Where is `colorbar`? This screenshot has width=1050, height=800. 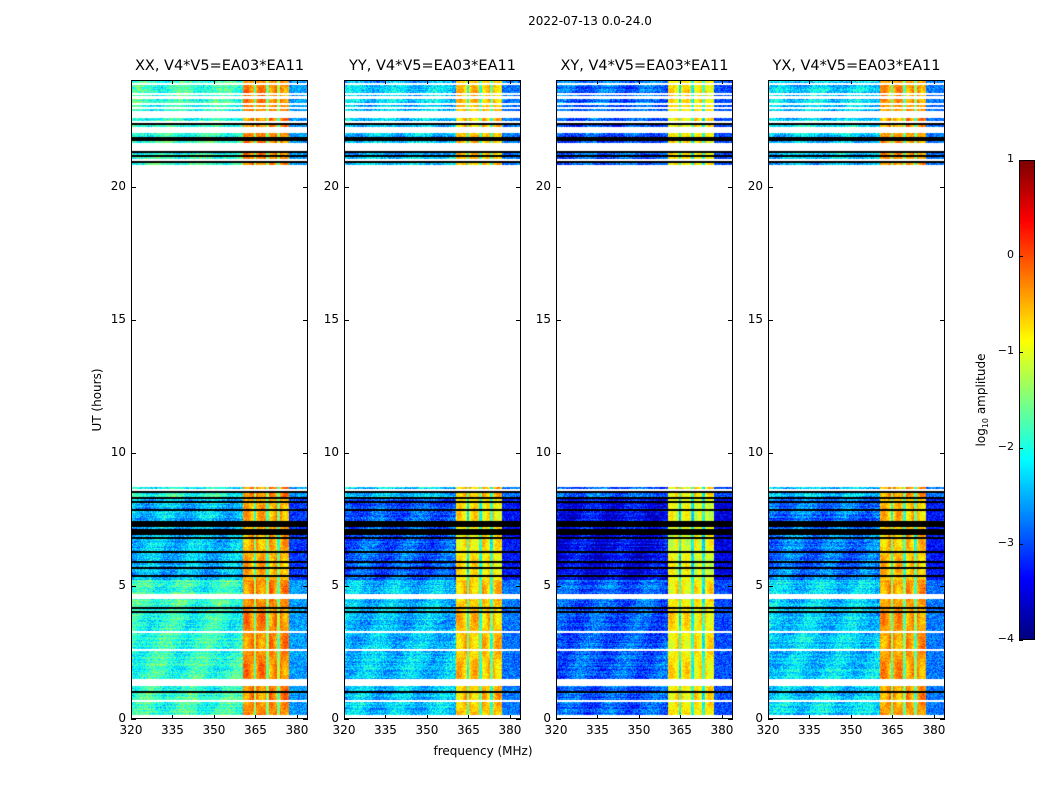 colorbar is located at coordinates (1027, 400).